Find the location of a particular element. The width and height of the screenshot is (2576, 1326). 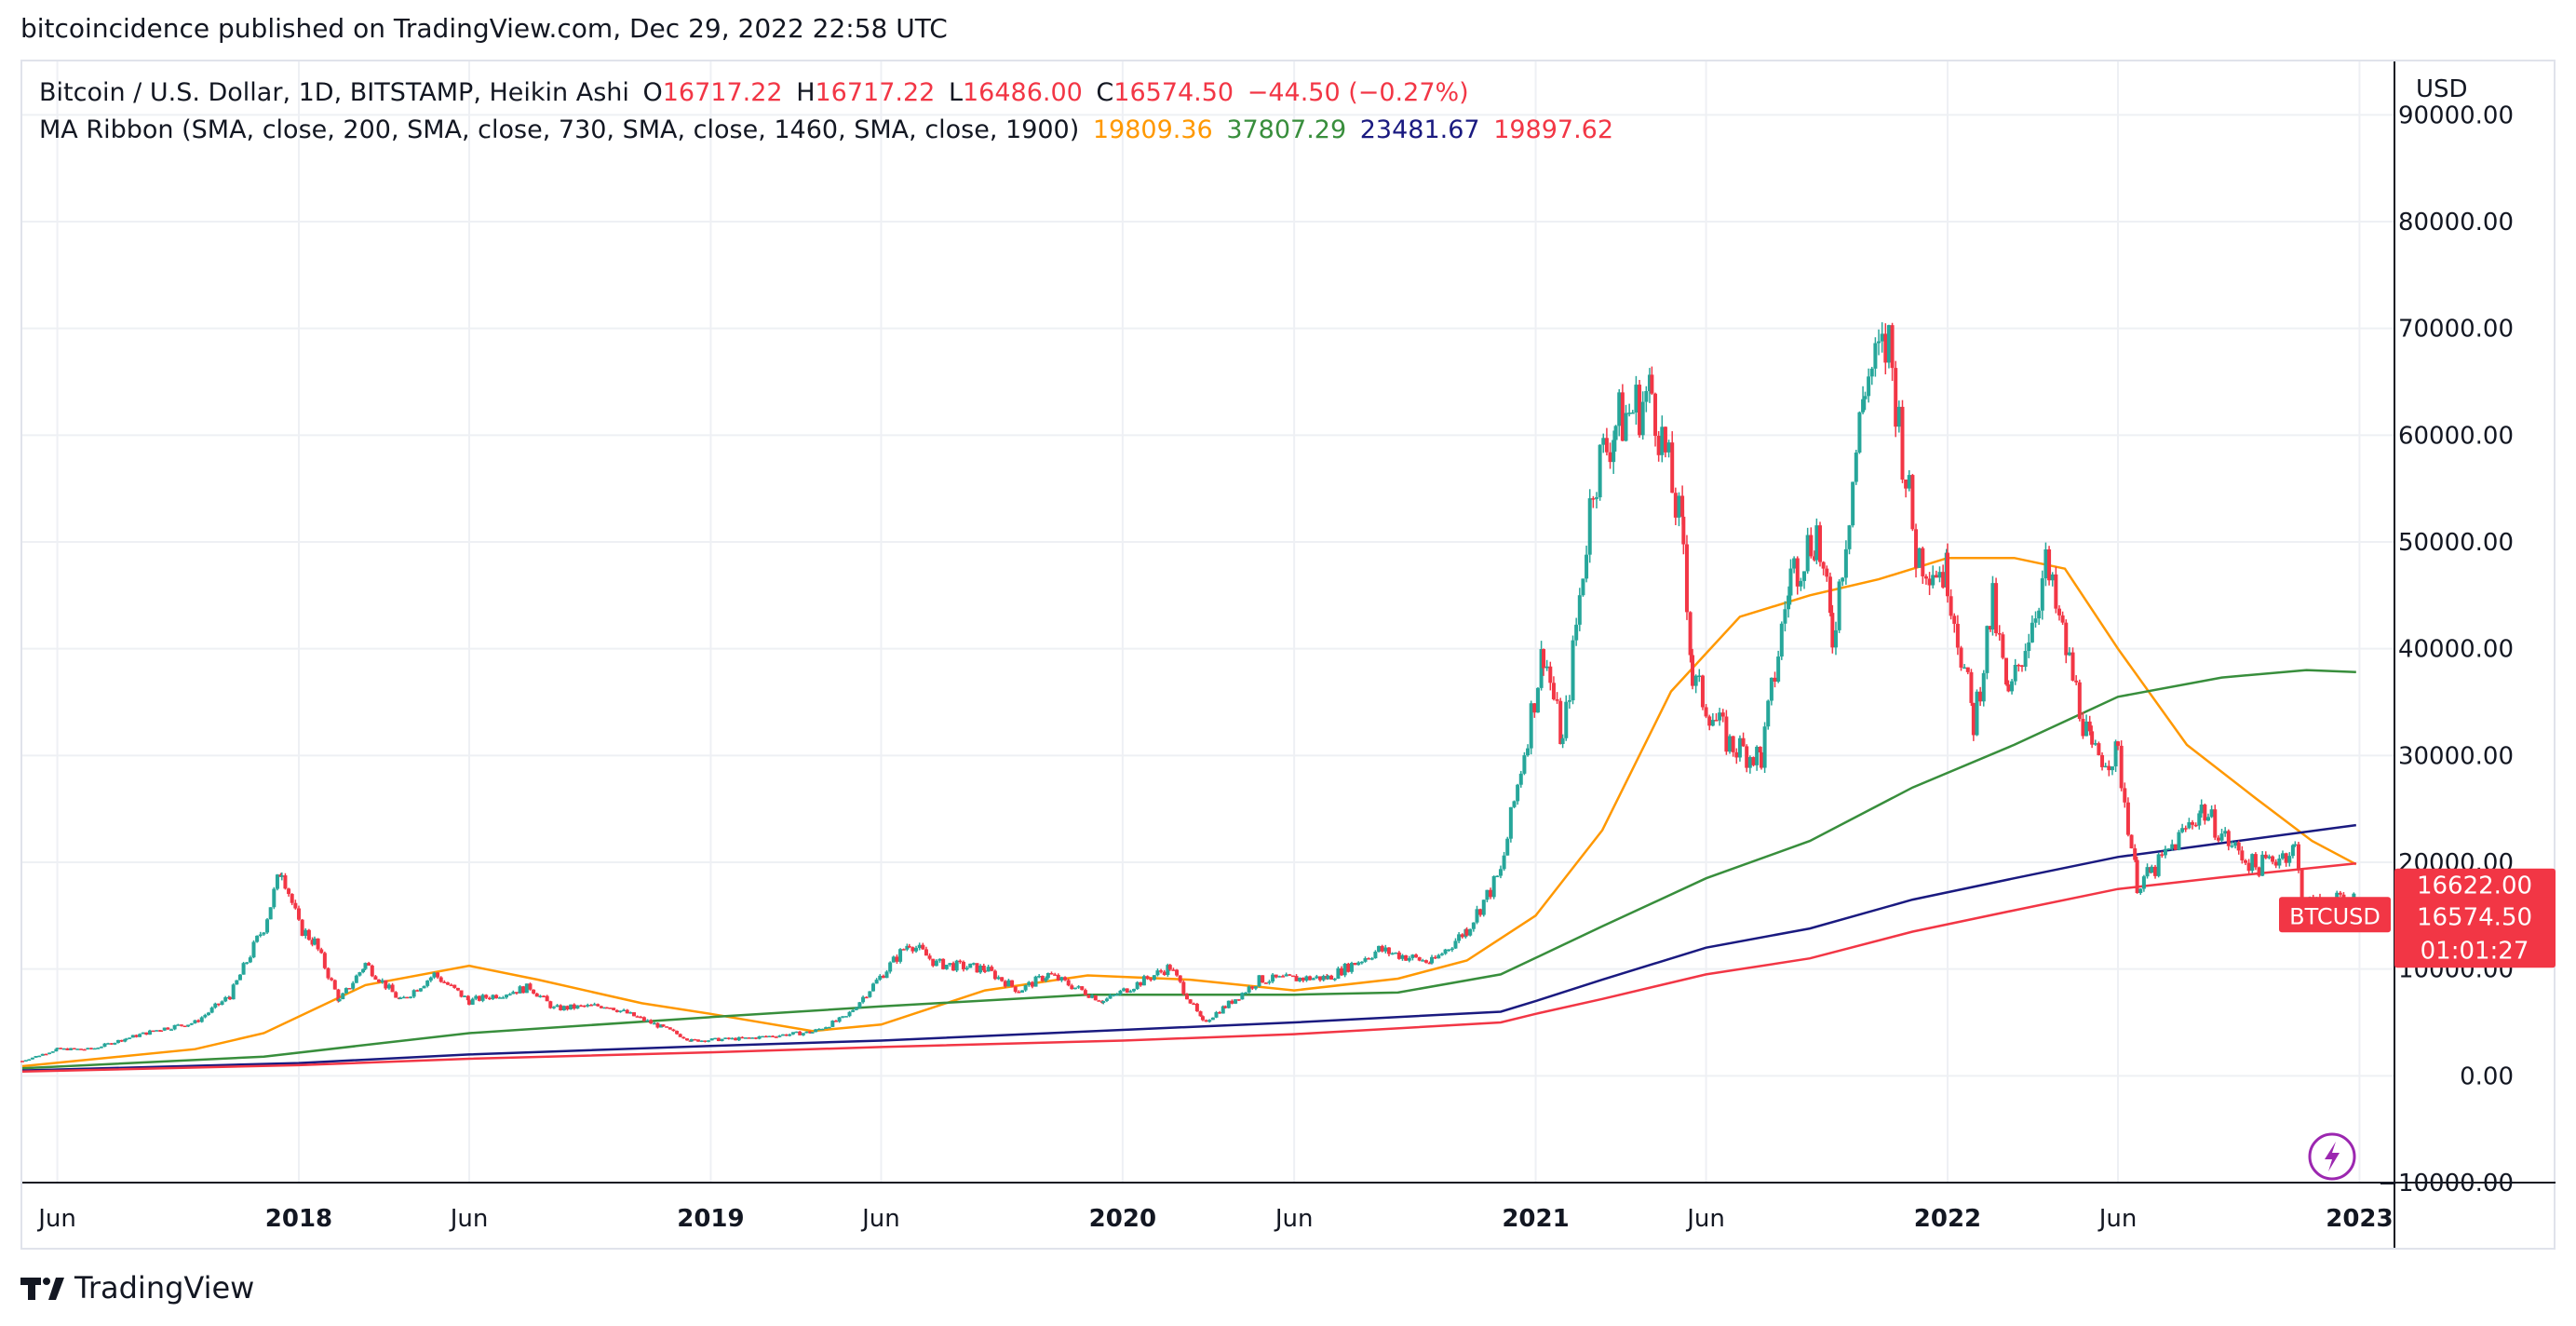

price-tag-high is located at coordinates (2475, 885).